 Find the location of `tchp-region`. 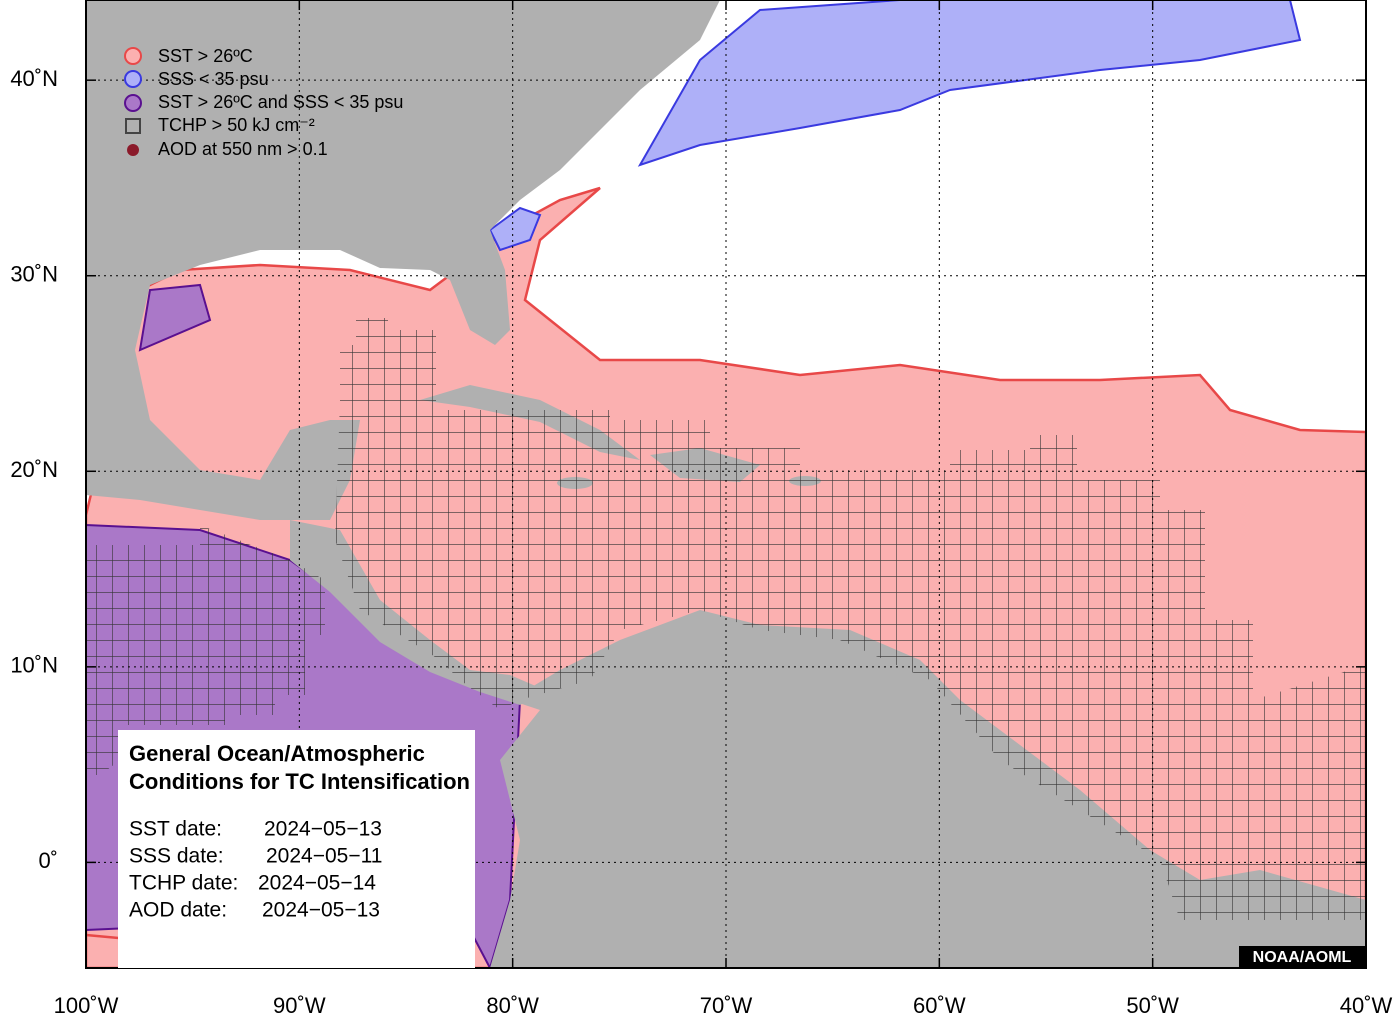

tchp-region is located at coordinates (205, 650).